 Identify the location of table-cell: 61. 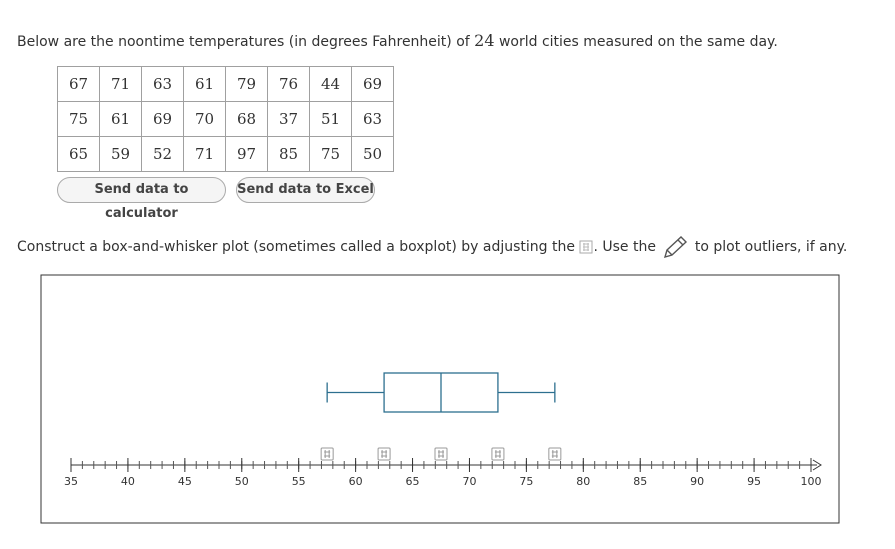
(204, 84).